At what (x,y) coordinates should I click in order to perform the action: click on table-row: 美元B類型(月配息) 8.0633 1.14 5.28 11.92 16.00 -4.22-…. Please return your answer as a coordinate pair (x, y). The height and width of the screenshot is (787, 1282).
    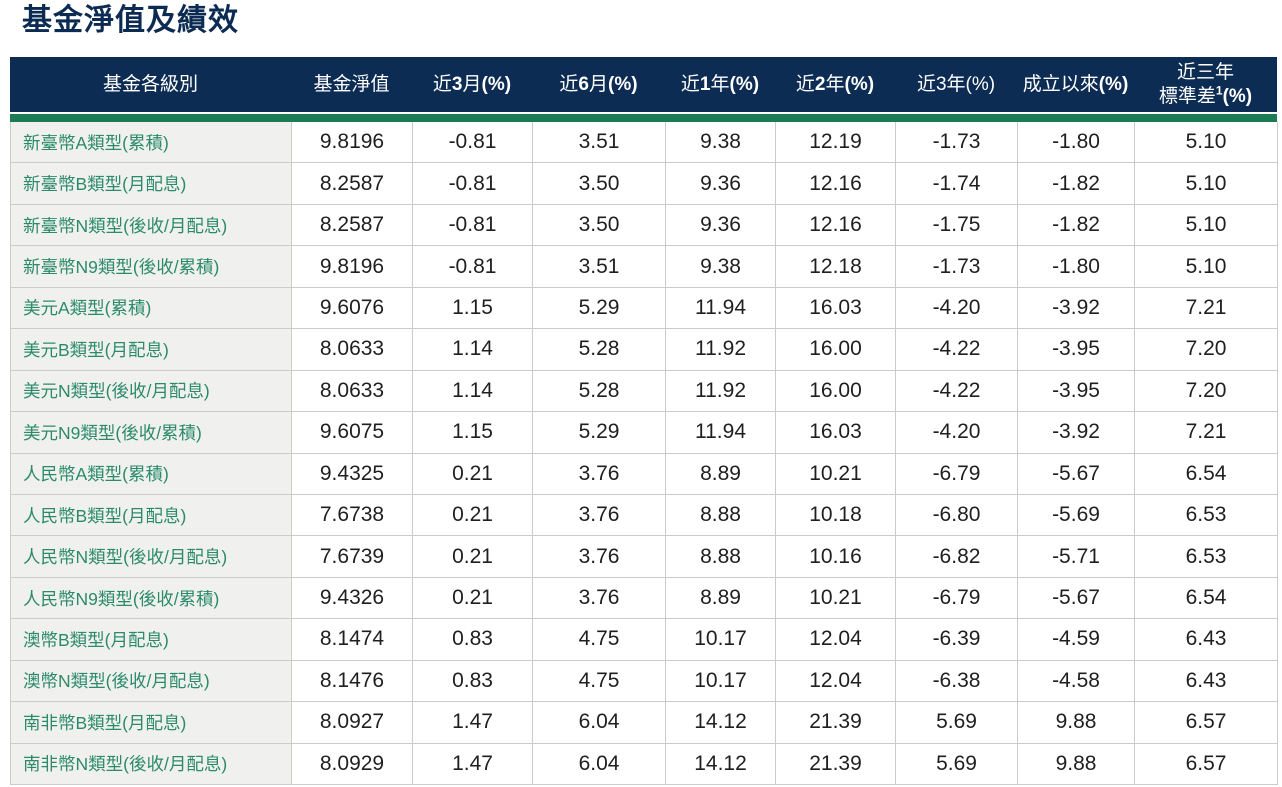
    Looking at the image, I should click on (644, 350).